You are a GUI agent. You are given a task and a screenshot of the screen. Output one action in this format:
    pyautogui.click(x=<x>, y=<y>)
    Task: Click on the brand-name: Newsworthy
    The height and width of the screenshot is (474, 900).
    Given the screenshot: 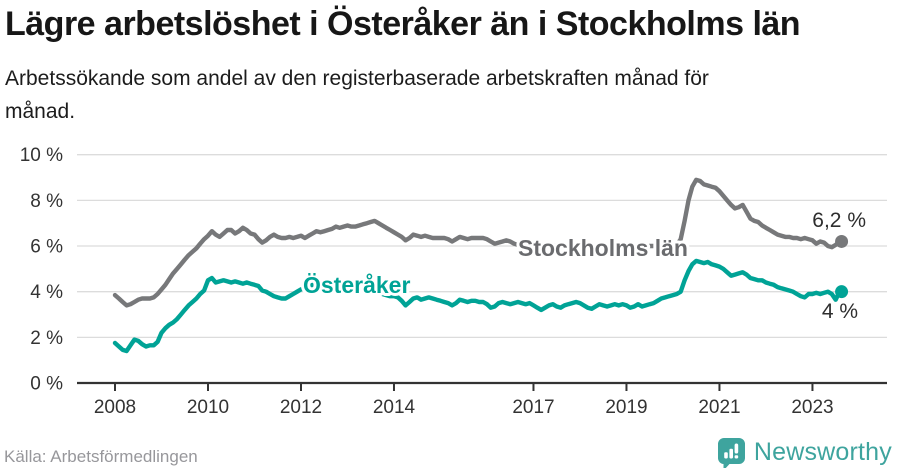 What is the action you would take?
    pyautogui.click(x=822, y=452)
    